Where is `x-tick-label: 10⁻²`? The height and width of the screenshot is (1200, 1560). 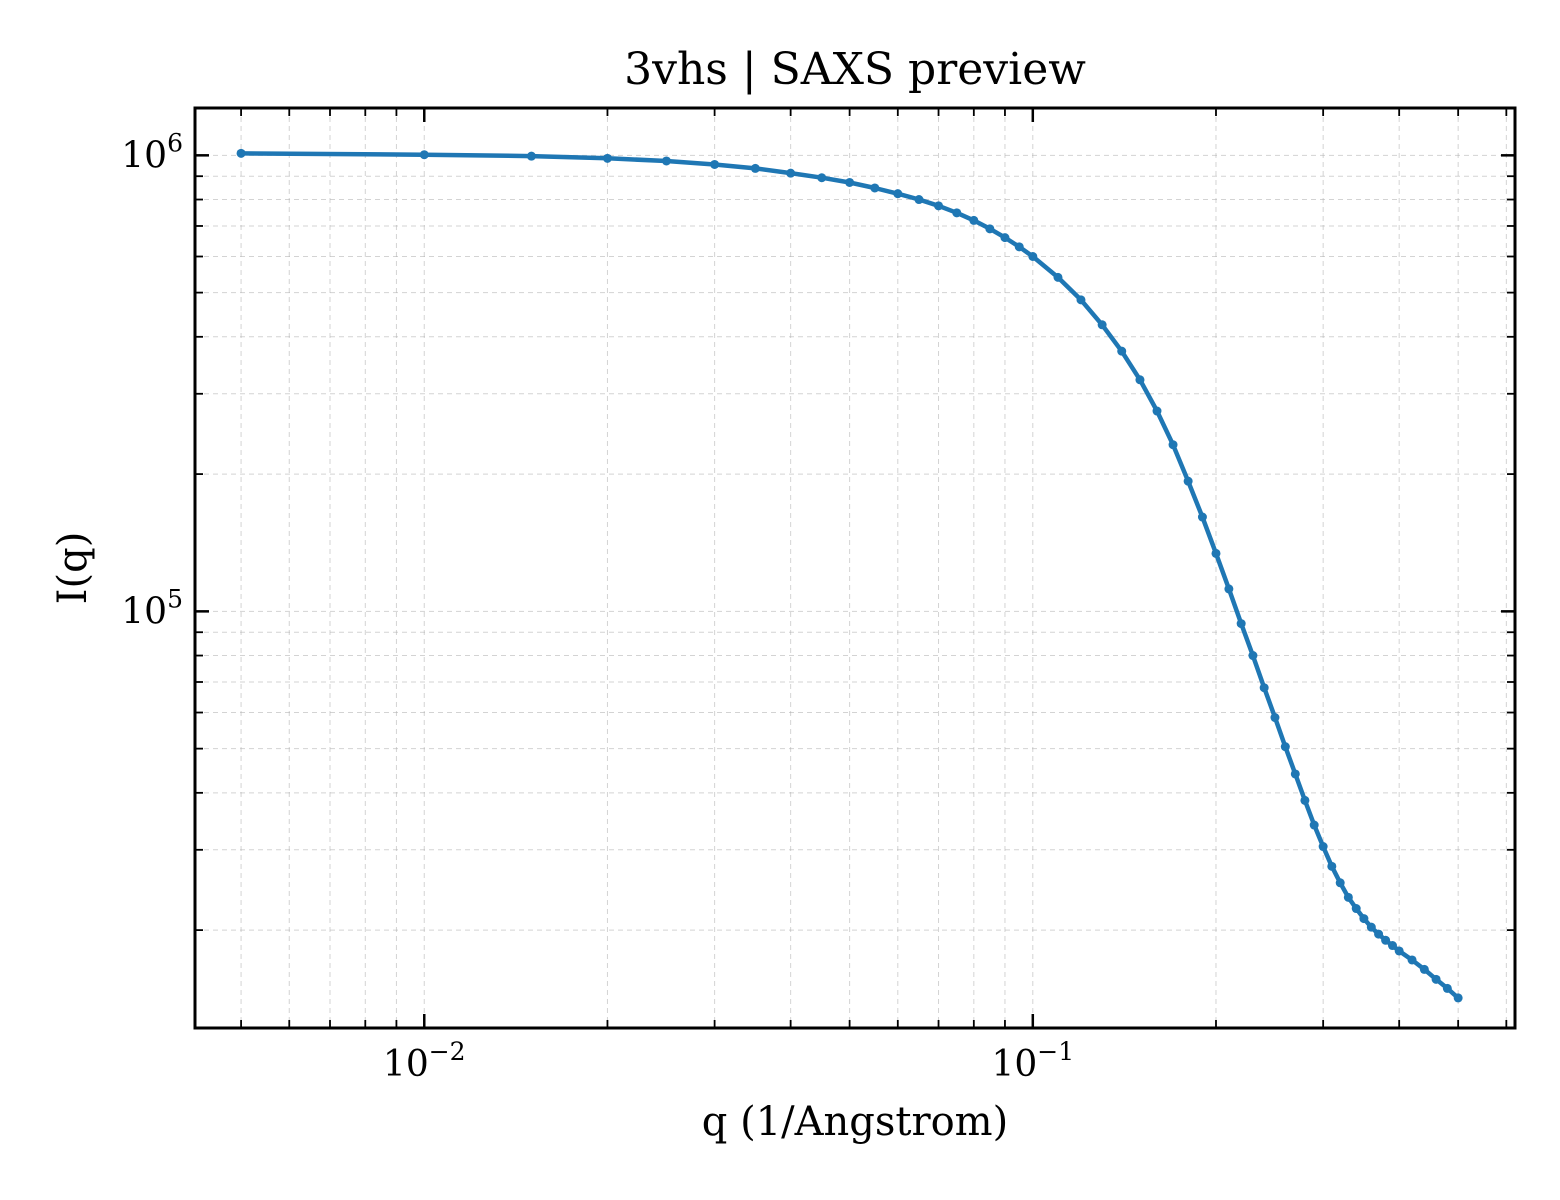
x-tick-label: 10⁻² is located at coordinates (424, 1061).